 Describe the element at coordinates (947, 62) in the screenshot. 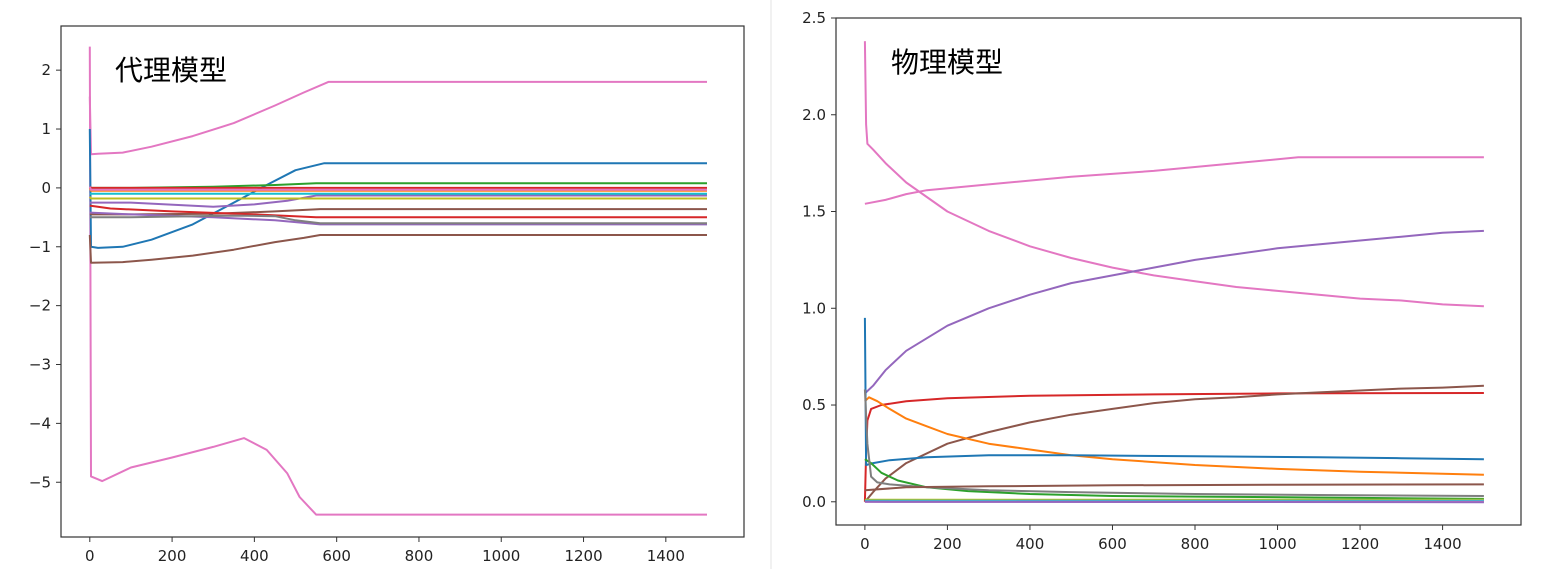

I see `chart-title: 物理模型` at that location.